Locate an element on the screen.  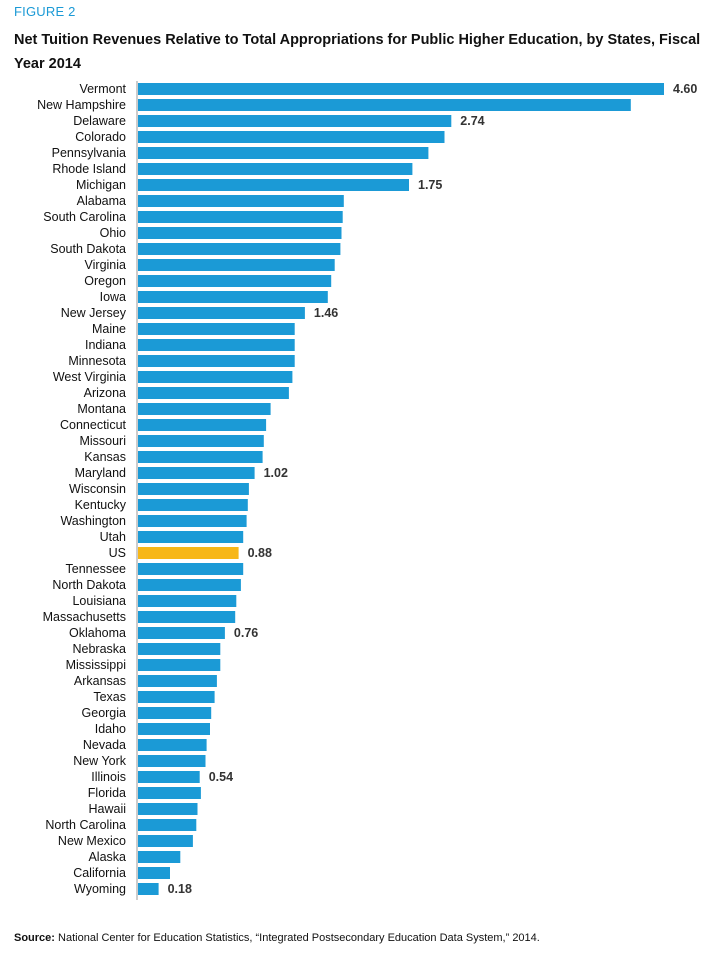
category-label-missouri: Missouri is located at coordinates (102, 441).